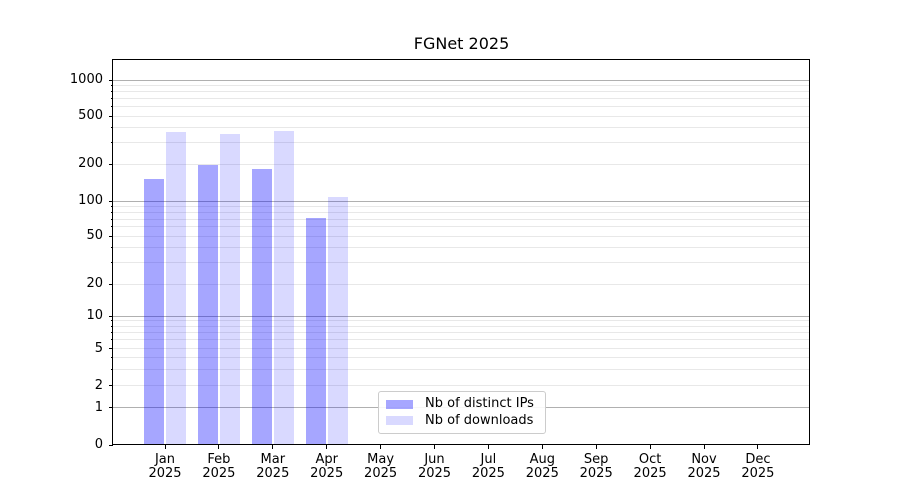 The image size is (900, 500). I want to click on x-tick-label: Feb 2025, so click(219, 466).